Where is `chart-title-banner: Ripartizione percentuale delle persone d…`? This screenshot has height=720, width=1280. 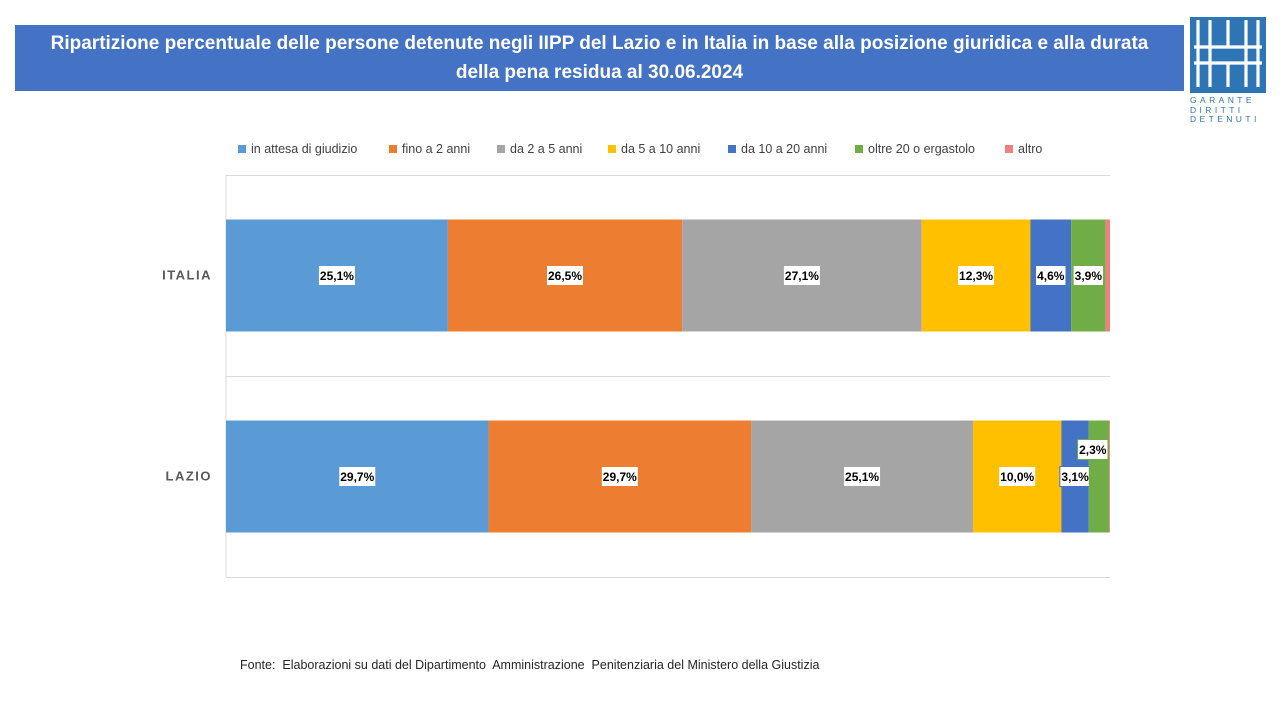
chart-title-banner: Ripartizione percentuale delle persone d… is located at coordinates (599, 58).